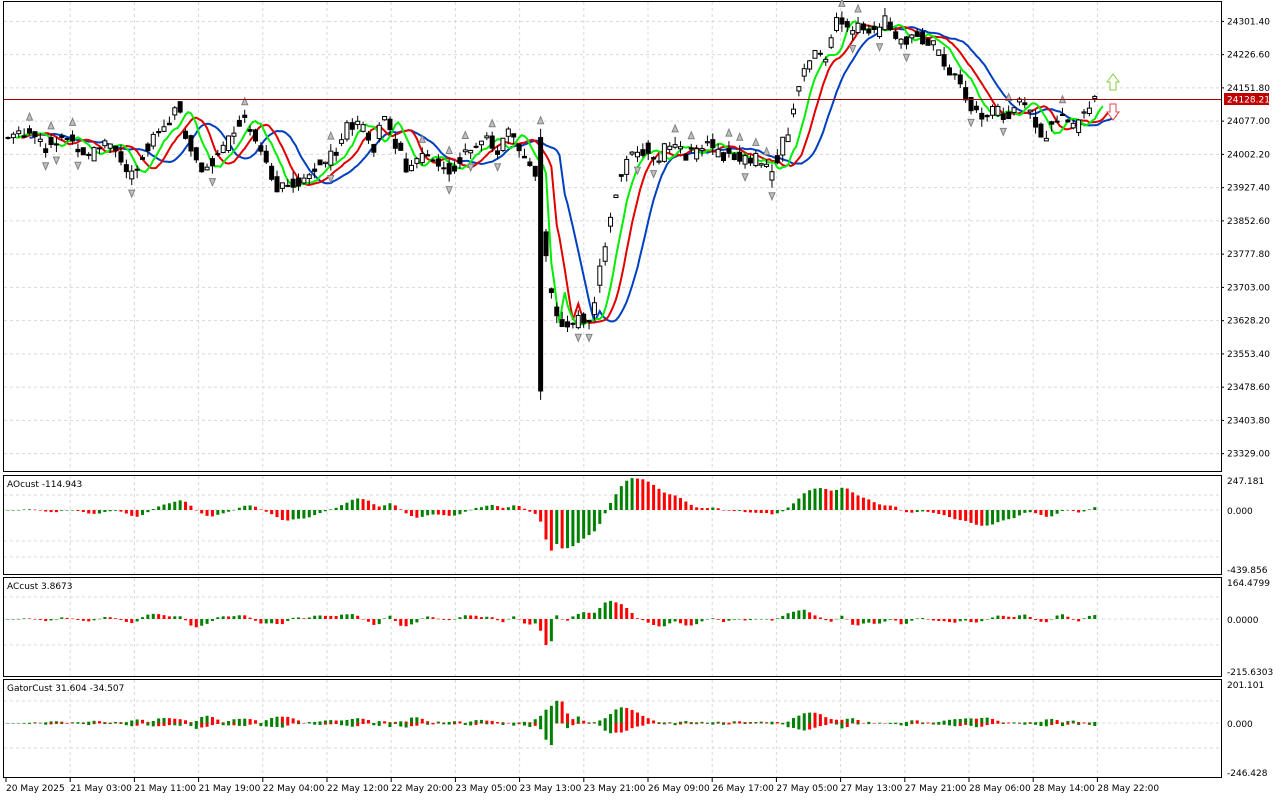 The height and width of the screenshot is (800, 1280). What do you see at coordinates (612, 728) in the screenshot?
I see `gator-panel` at bounding box center [612, 728].